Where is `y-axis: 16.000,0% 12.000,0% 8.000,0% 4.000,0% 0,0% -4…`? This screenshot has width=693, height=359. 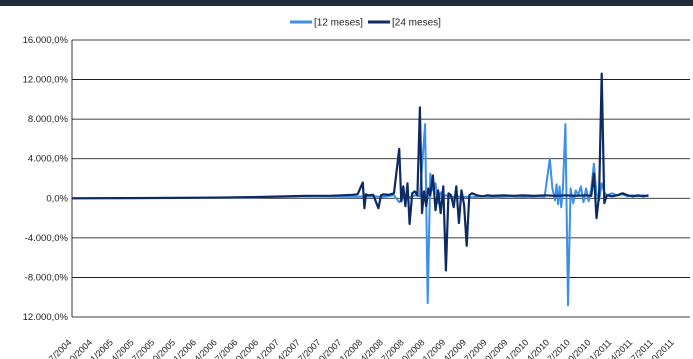 y-axis: 16.000,0% 12.000,0% 8.000,0% 4.000,0% 0,0% -4… is located at coordinates (48, 179).